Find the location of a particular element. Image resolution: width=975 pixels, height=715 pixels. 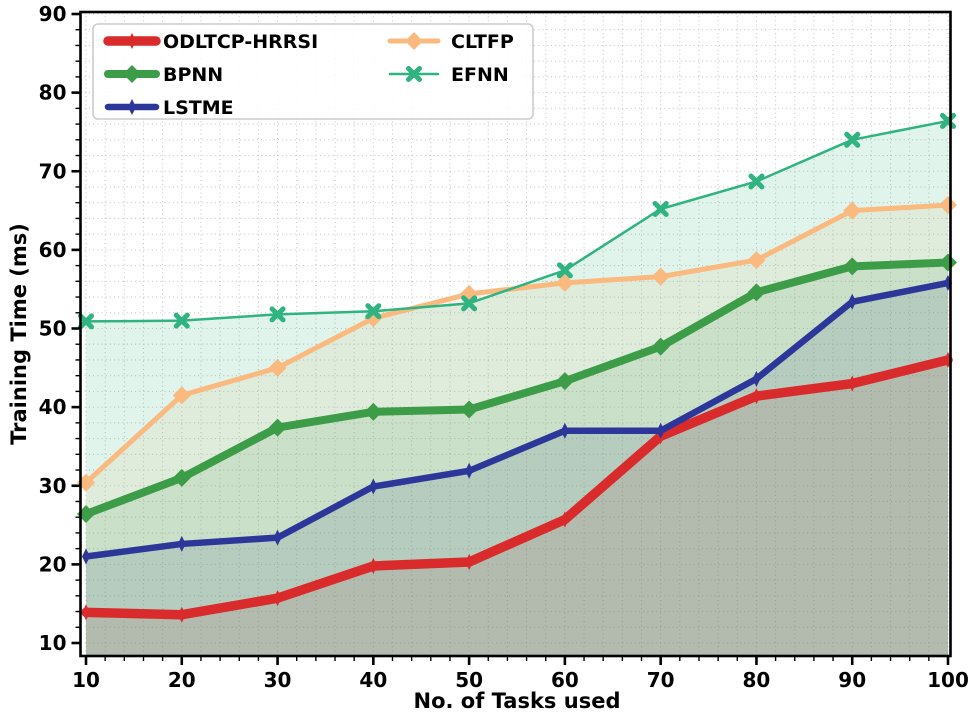

x-tick-label-80: 80 is located at coordinates (757, 680).